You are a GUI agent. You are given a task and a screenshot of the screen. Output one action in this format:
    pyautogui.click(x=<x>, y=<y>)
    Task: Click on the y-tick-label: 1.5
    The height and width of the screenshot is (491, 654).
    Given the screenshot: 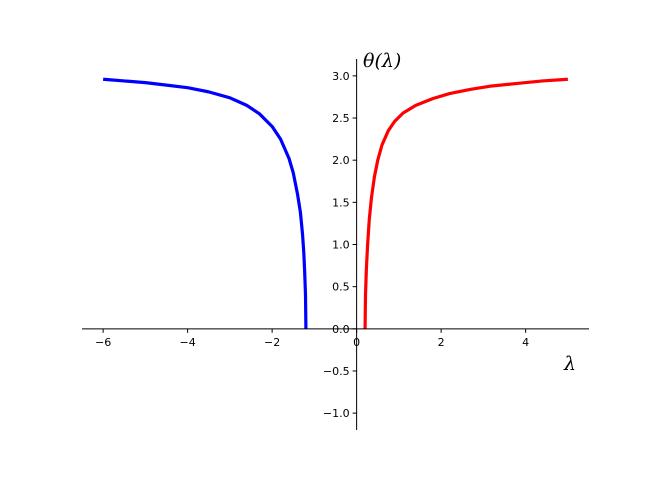 What is the action you would take?
    pyautogui.click(x=341, y=202)
    